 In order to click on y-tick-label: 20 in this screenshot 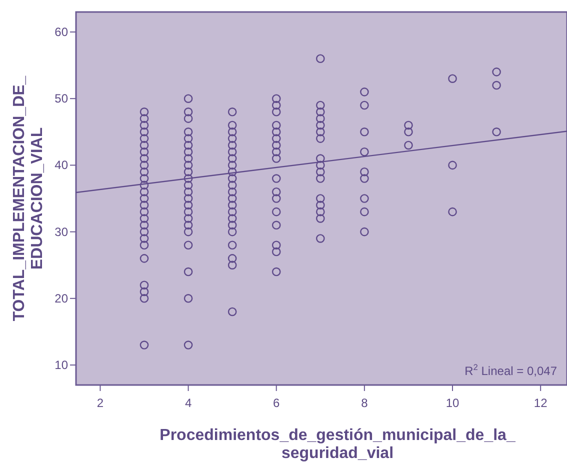, I will do `click(61, 298)`.